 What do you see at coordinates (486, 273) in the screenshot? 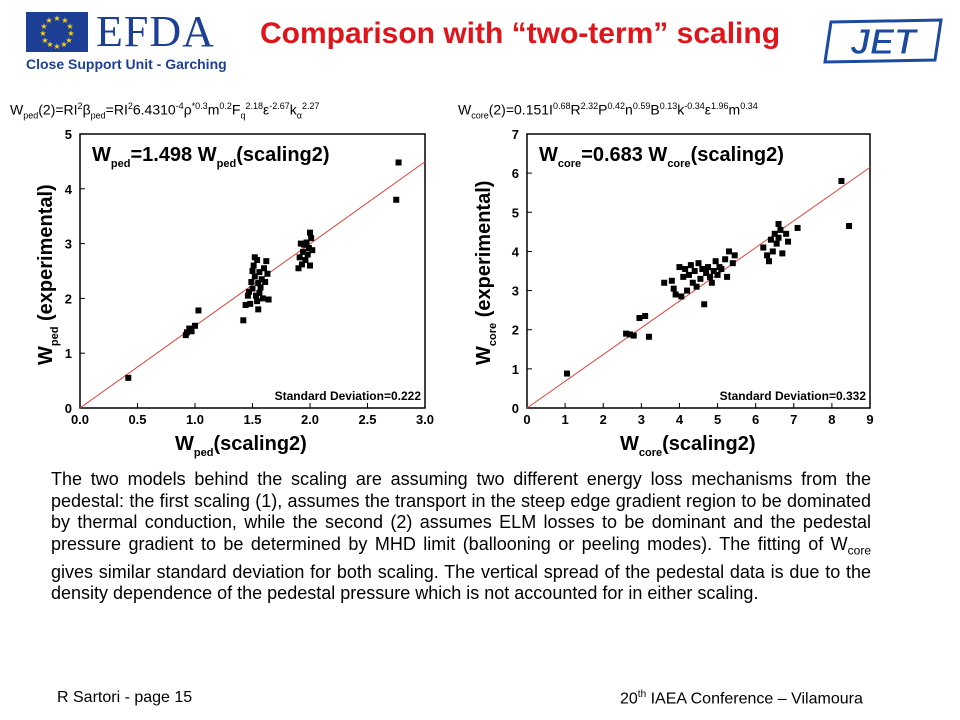
I see `y-axis-label: Wcore (experimental)` at bounding box center [486, 273].